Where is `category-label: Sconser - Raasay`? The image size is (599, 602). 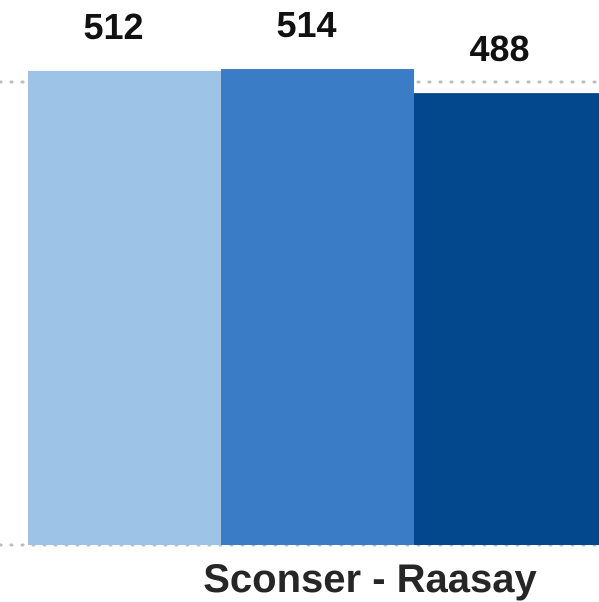 category-label: Sconser - Raasay is located at coordinates (370, 579).